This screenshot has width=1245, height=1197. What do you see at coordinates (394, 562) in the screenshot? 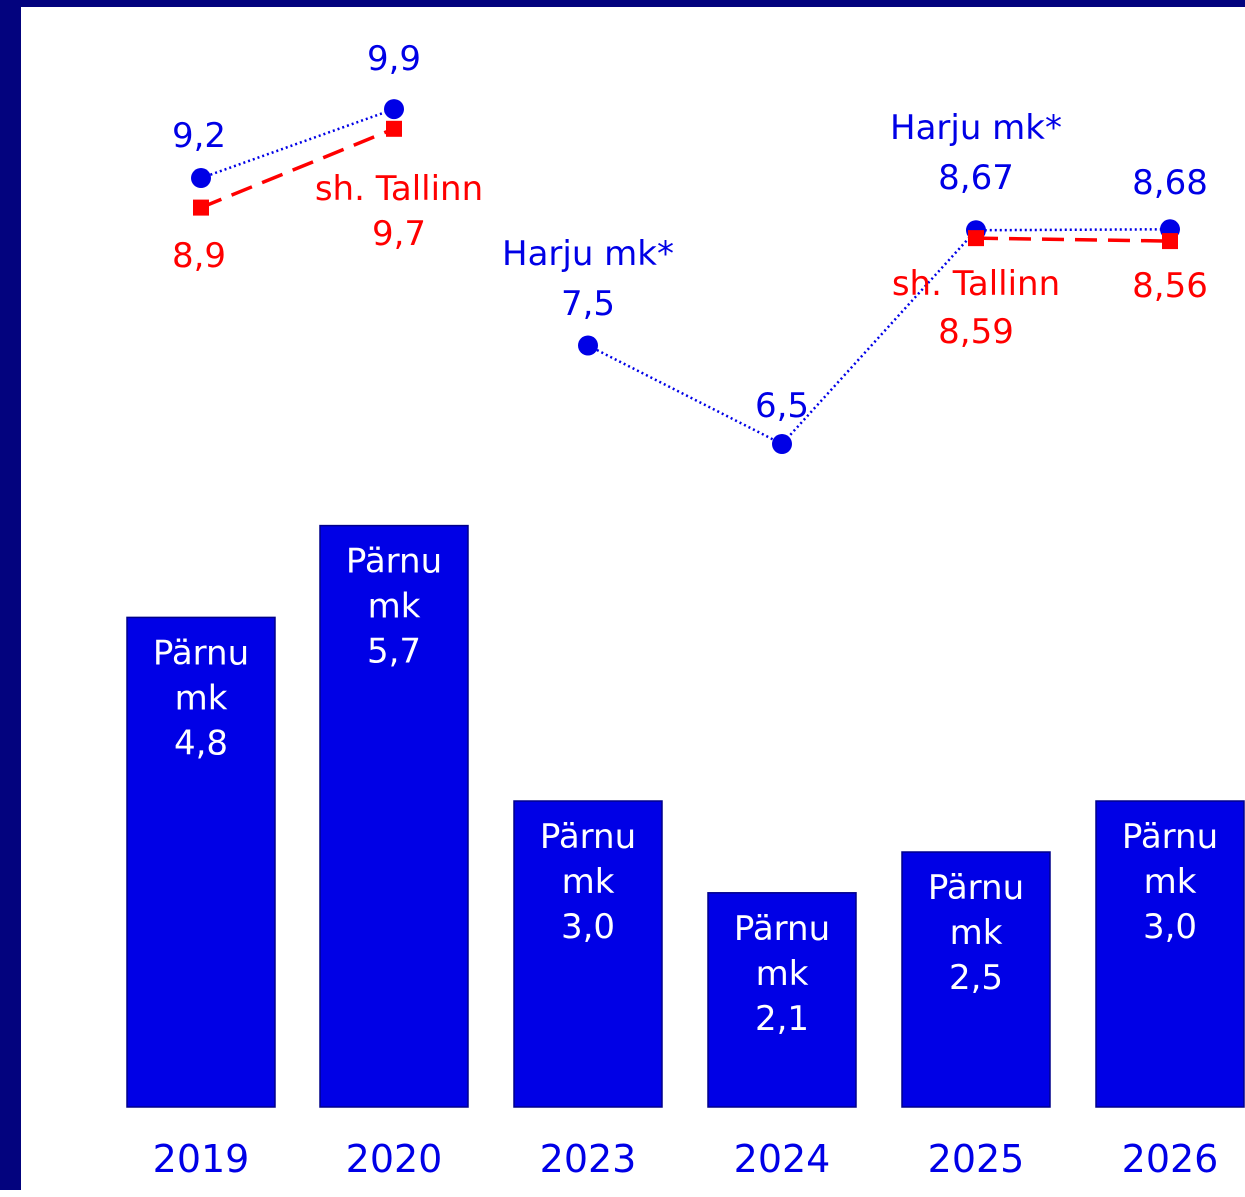
I see `bar-label-2020-0: Pärnu` at bounding box center [394, 562].